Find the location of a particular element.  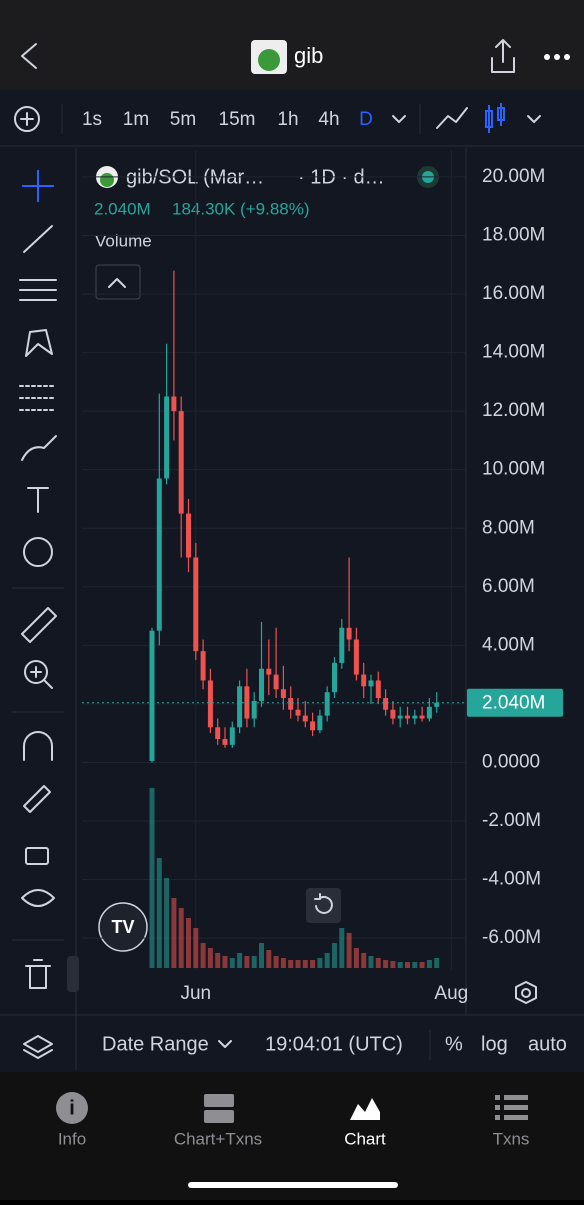

collapse-legend is located at coordinates (118, 282).